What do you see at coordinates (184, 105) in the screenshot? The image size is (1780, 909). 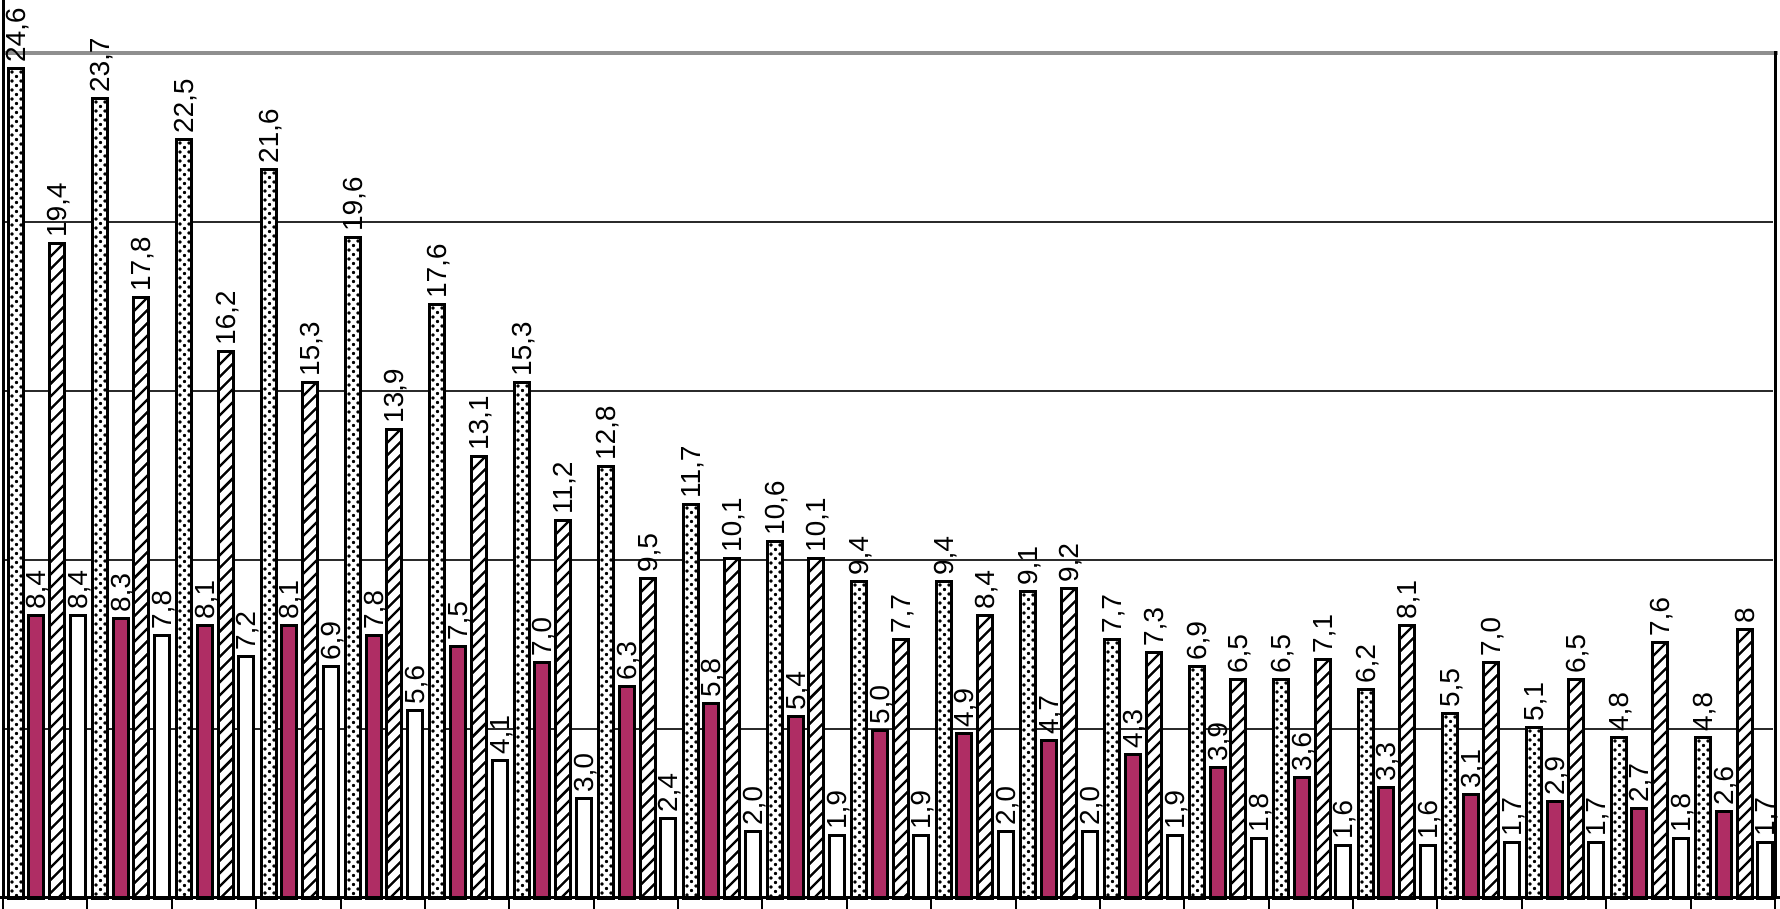 I see `bar-value-label: 22,5` at bounding box center [184, 105].